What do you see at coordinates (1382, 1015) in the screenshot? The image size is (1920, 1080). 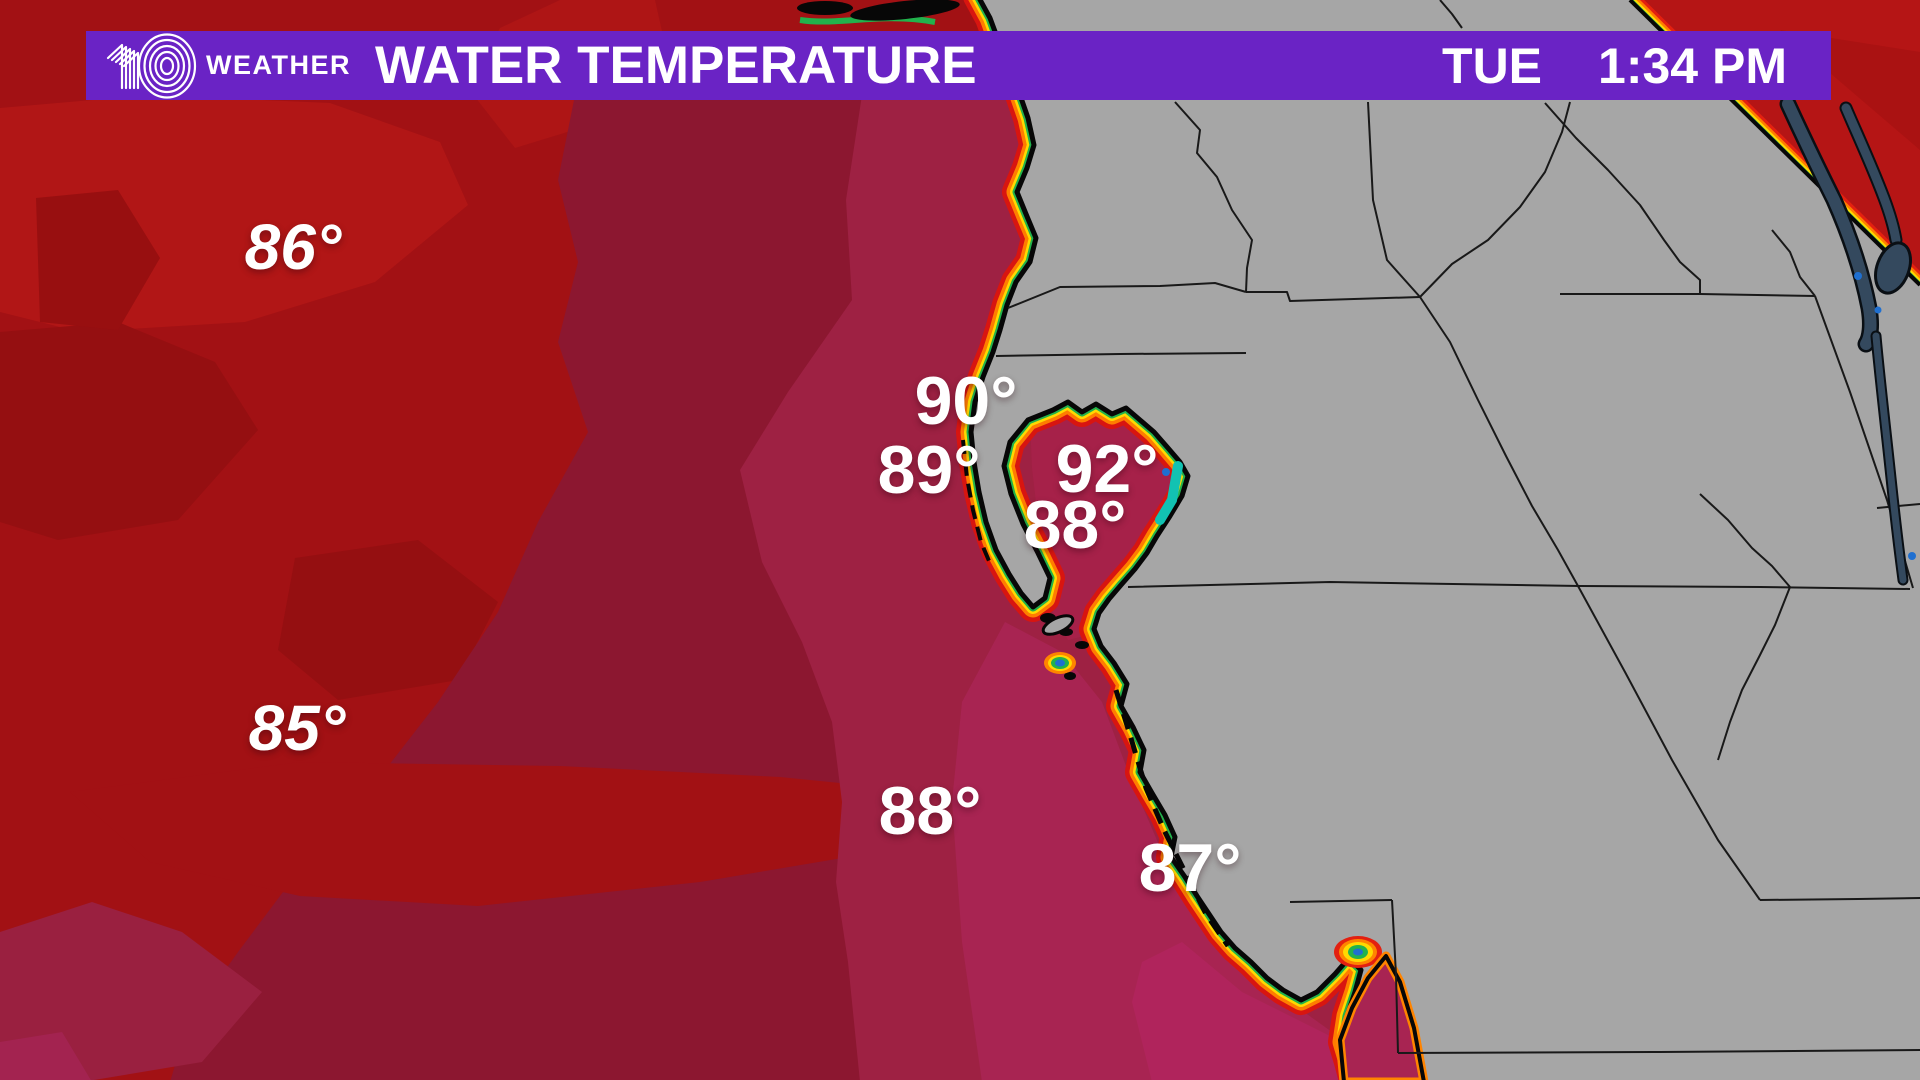 I see `intracoastal-water` at bounding box center [1382, 1015].